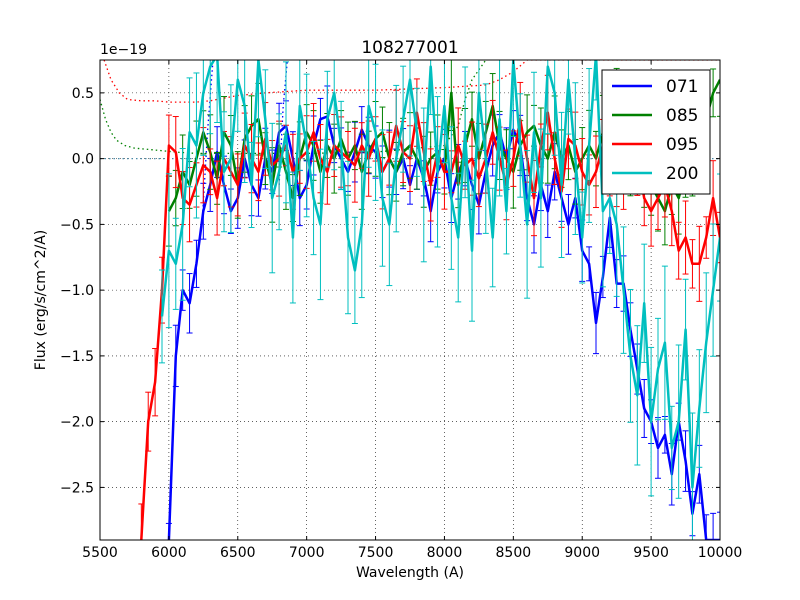 The height and width of the screenshot is (600, 800). What do you see at coordinates (238, 553) in the screenshot?
I see `x-tick-label: 6500` at bounding box center [238, 553].